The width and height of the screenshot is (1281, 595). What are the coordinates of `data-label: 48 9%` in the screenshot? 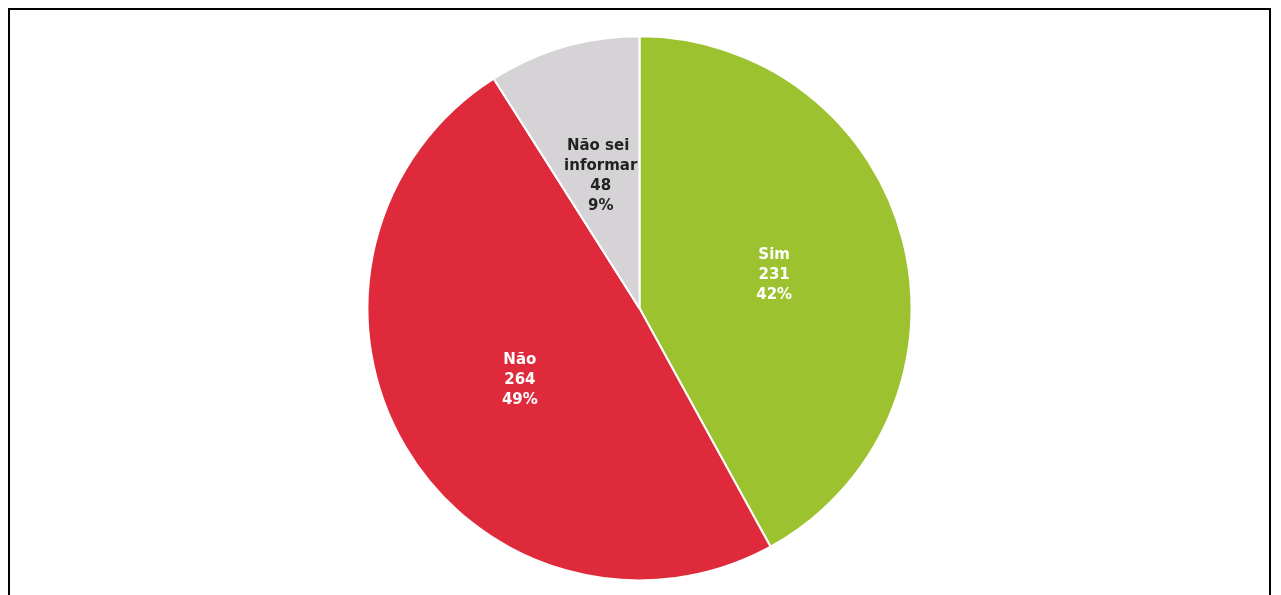 It's located at (600, 194).